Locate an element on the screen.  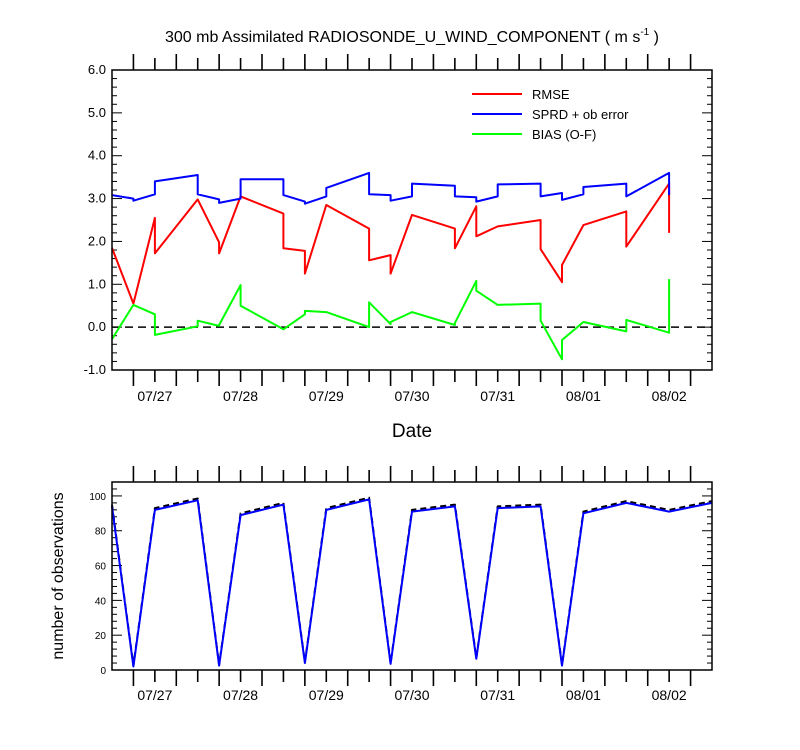
y-tick-label: 80 is located at coordinates (101, 532).